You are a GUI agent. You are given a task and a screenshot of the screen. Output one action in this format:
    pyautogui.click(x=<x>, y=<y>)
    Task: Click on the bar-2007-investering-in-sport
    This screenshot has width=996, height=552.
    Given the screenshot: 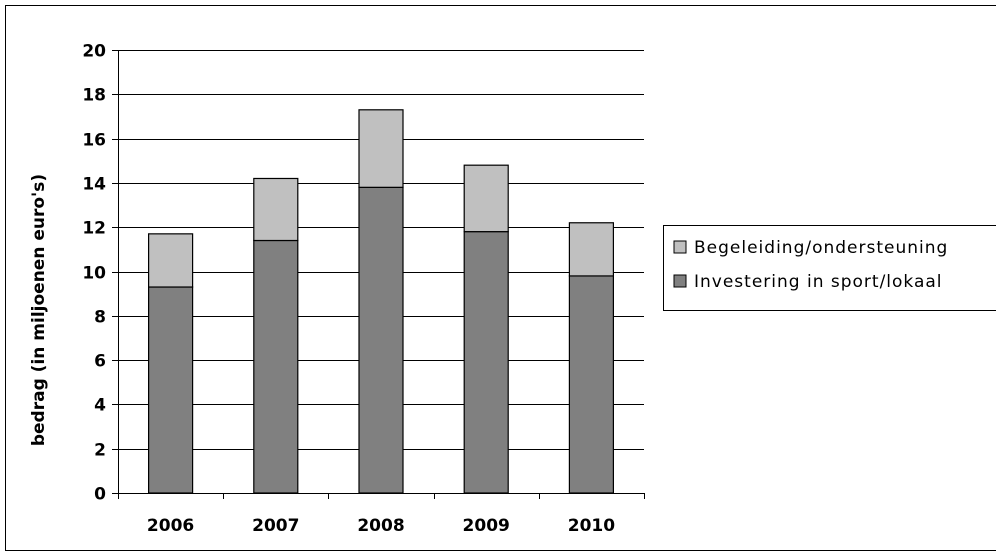 What is the action you would take?
    pyautogui.click(x=276, y=366)
    